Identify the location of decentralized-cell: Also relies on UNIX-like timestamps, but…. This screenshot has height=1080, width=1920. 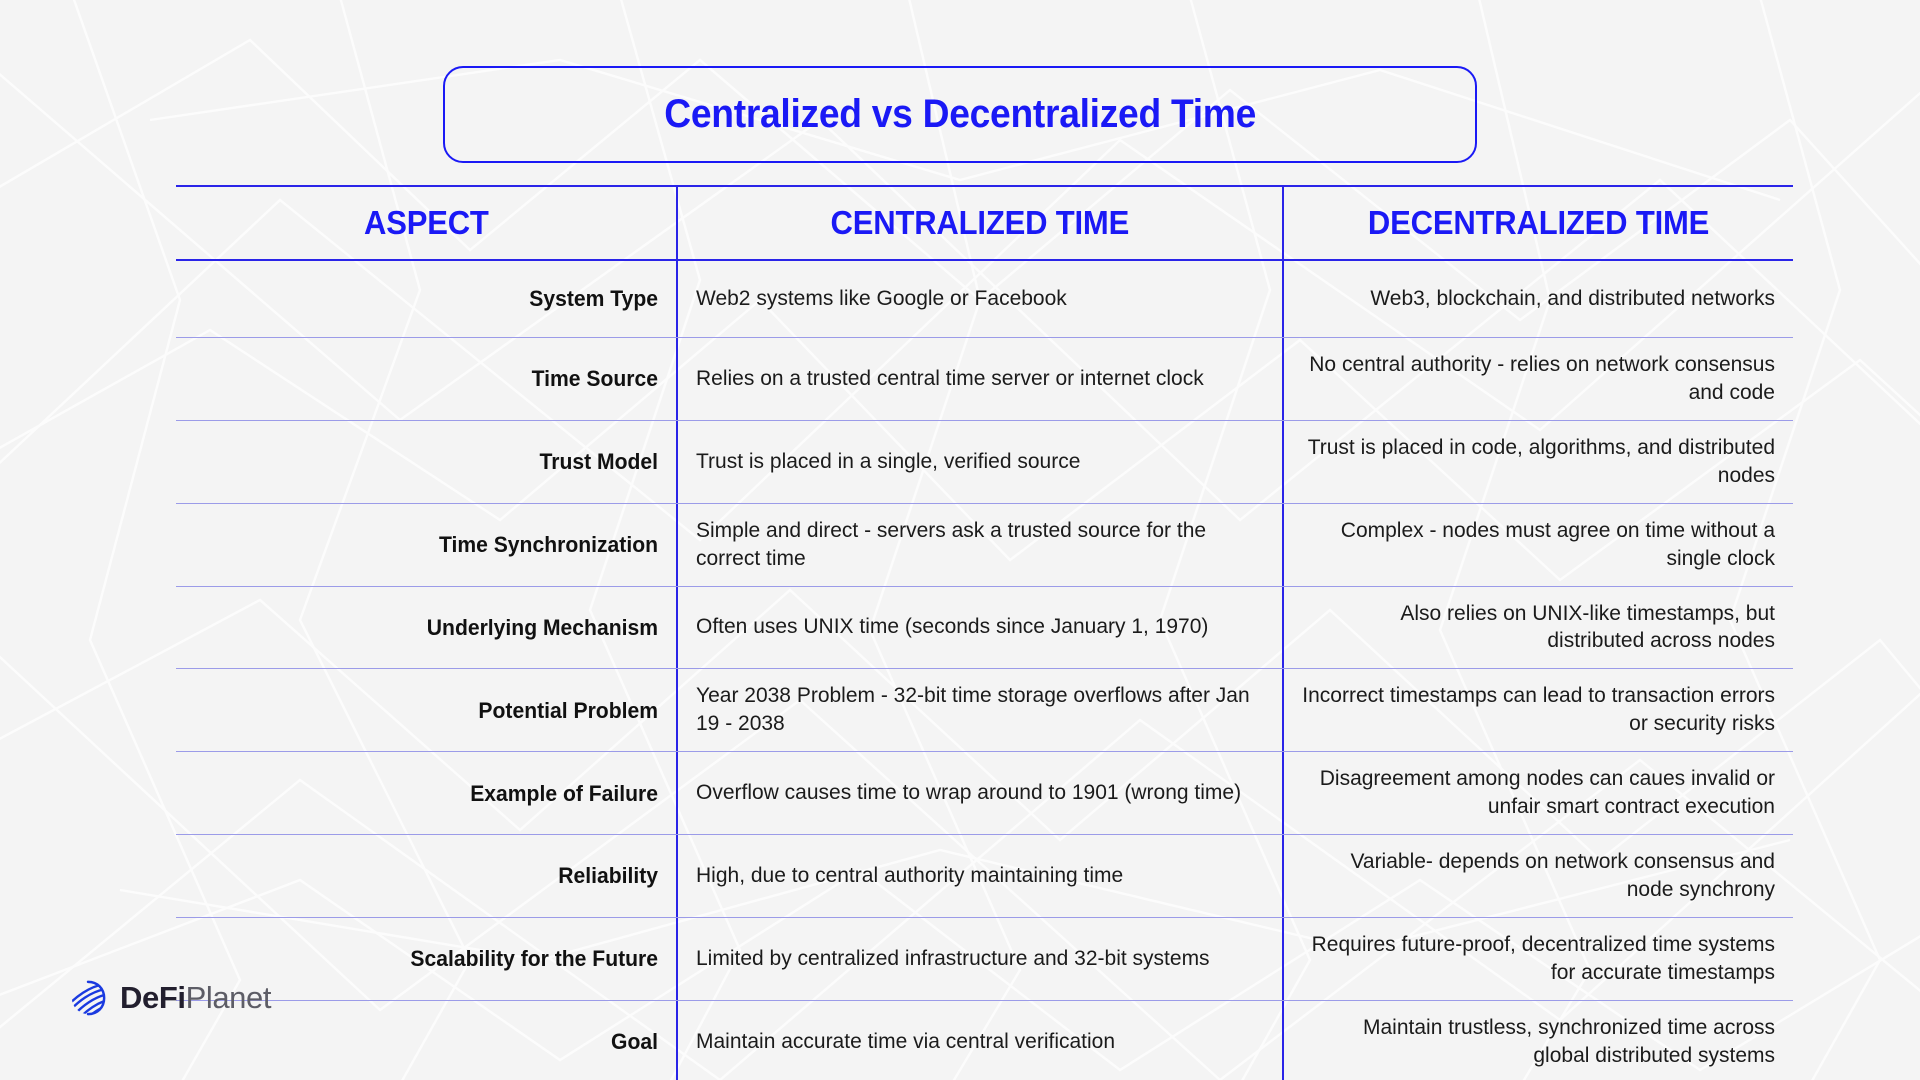
(1587, 627).